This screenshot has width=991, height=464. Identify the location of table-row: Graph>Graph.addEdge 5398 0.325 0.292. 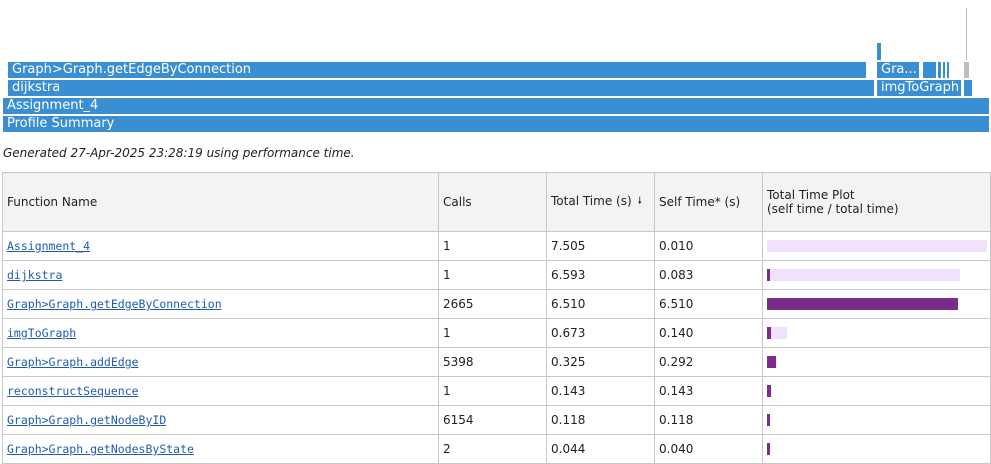
(496, 362).